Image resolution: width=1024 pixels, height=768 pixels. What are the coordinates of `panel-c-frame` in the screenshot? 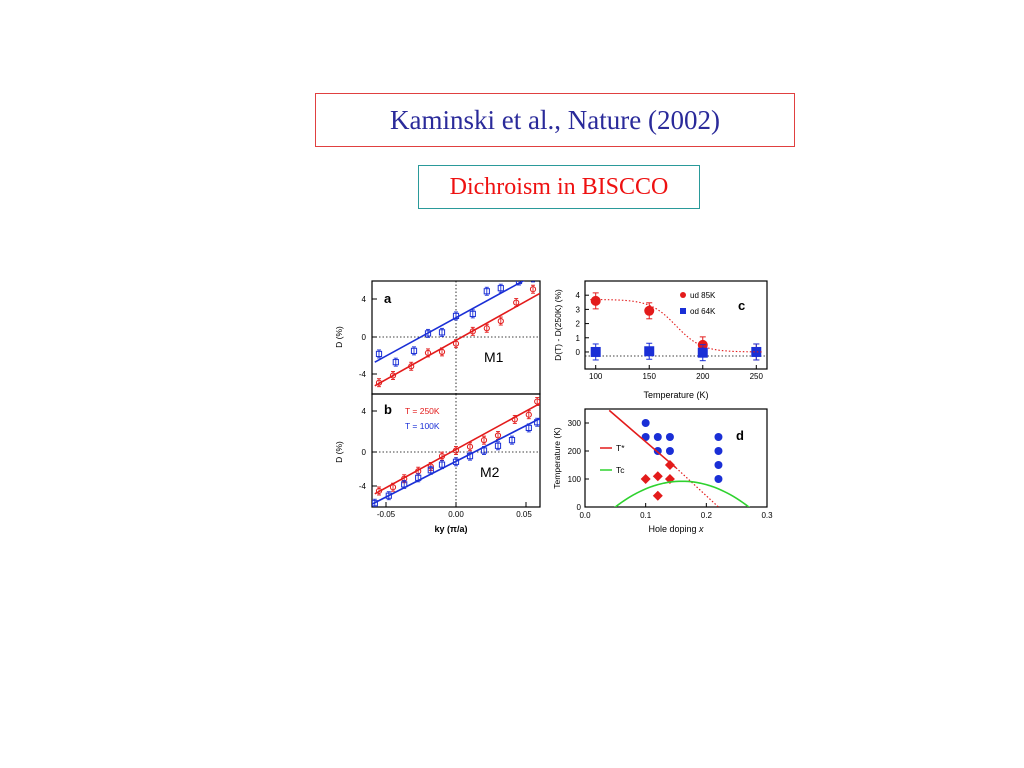 It's located at (676, 325).